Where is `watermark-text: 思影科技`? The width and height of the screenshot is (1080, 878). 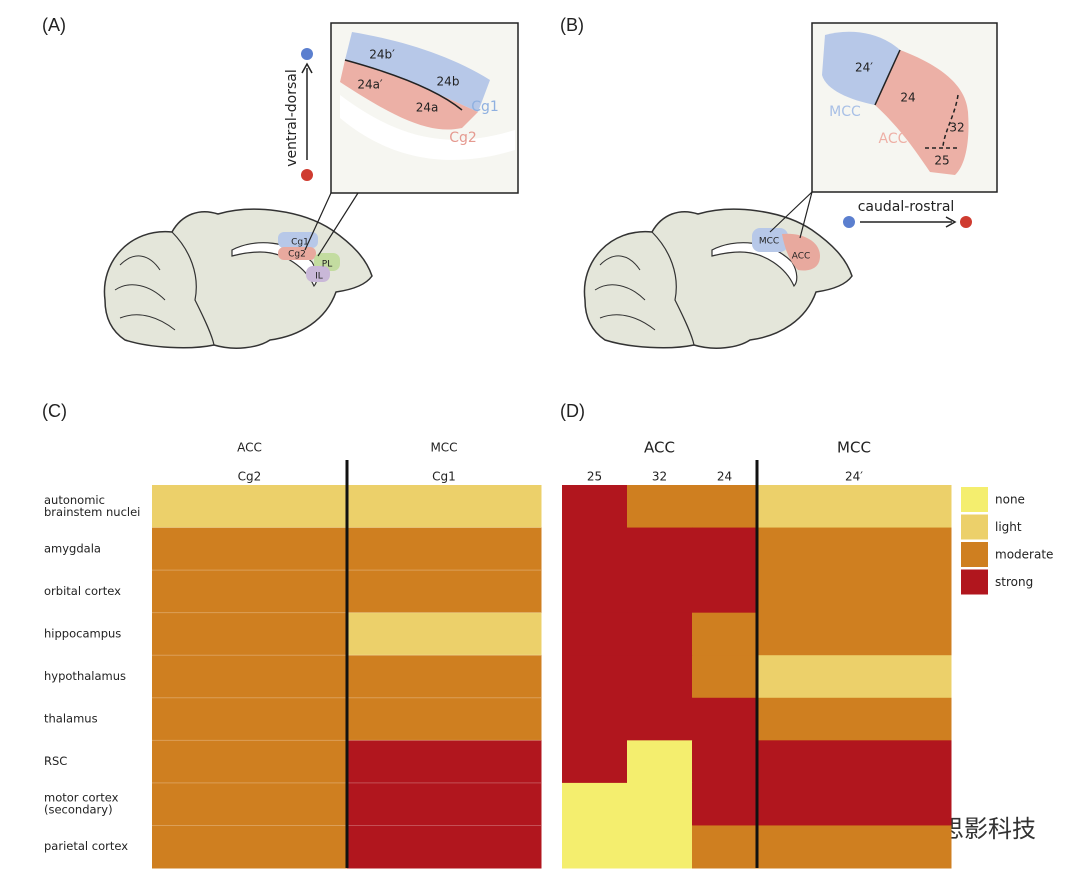
watermark-text: 思影科技 is located at coordinates (988, 829).